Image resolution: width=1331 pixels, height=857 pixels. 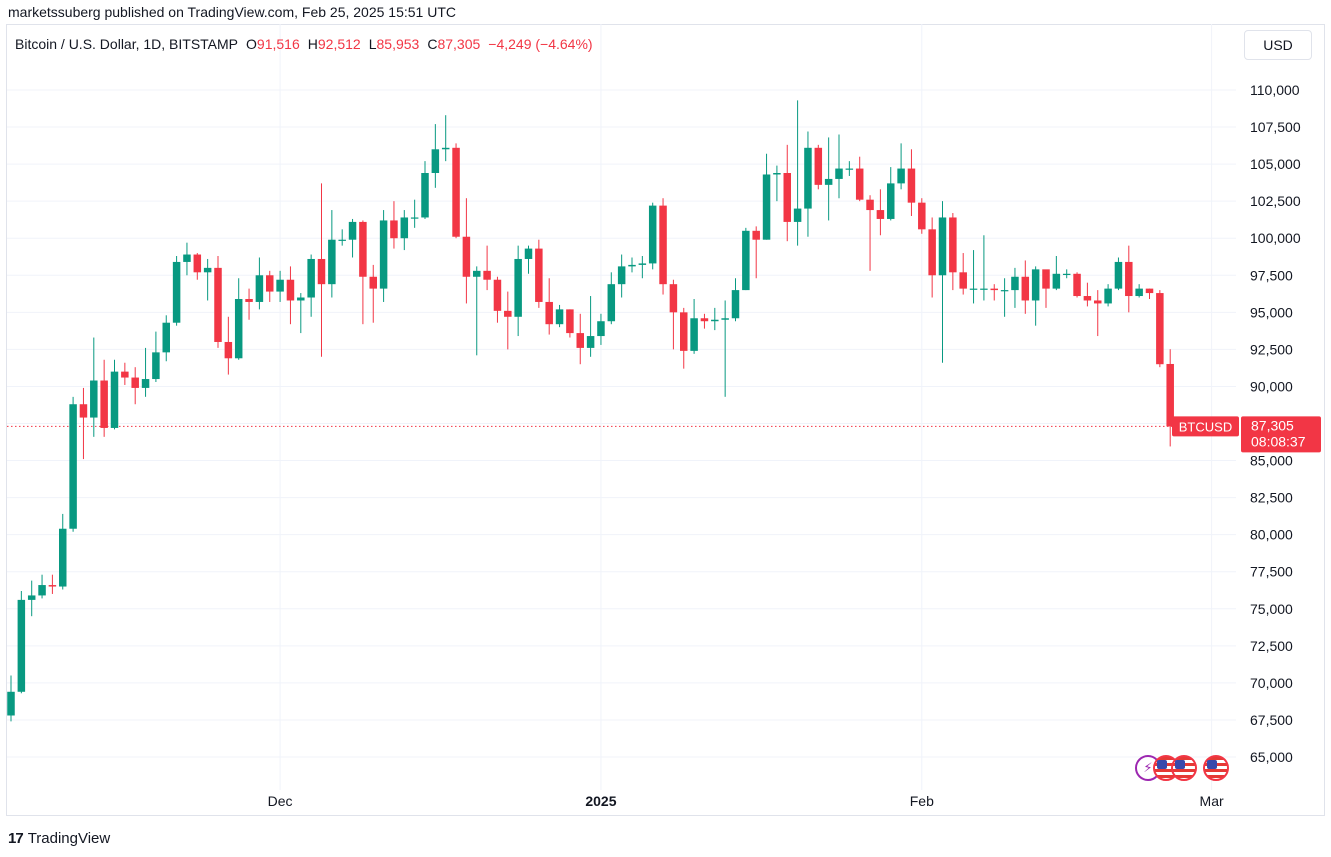 What do you see at coordinates (127, 44) in the screenshot?
I see `legend-symbol: Bitcoin / U.S. Dollar, 1D, BITSTAMP` at bounding box center [127, 44].